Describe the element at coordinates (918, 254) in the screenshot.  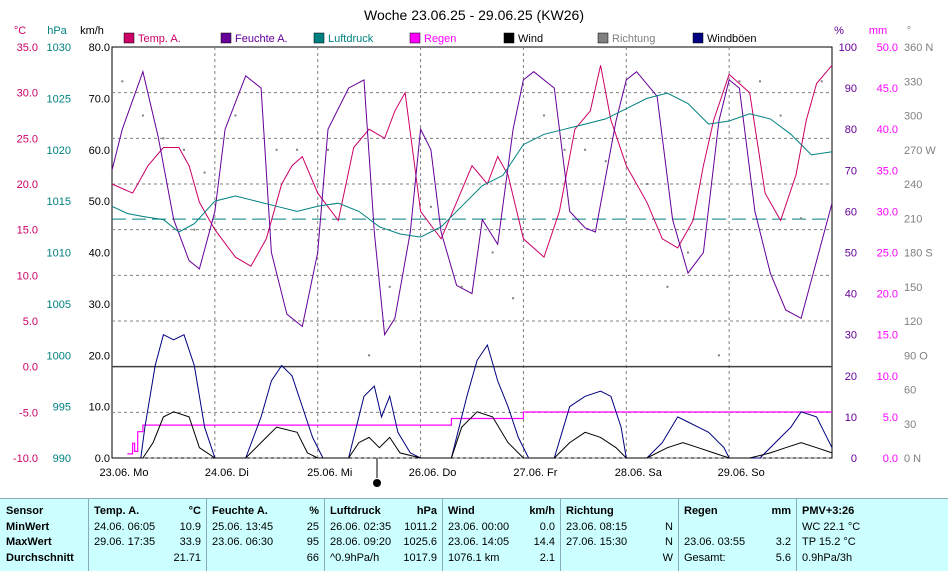
I see `direction-tick-label: 180 S` at that location.